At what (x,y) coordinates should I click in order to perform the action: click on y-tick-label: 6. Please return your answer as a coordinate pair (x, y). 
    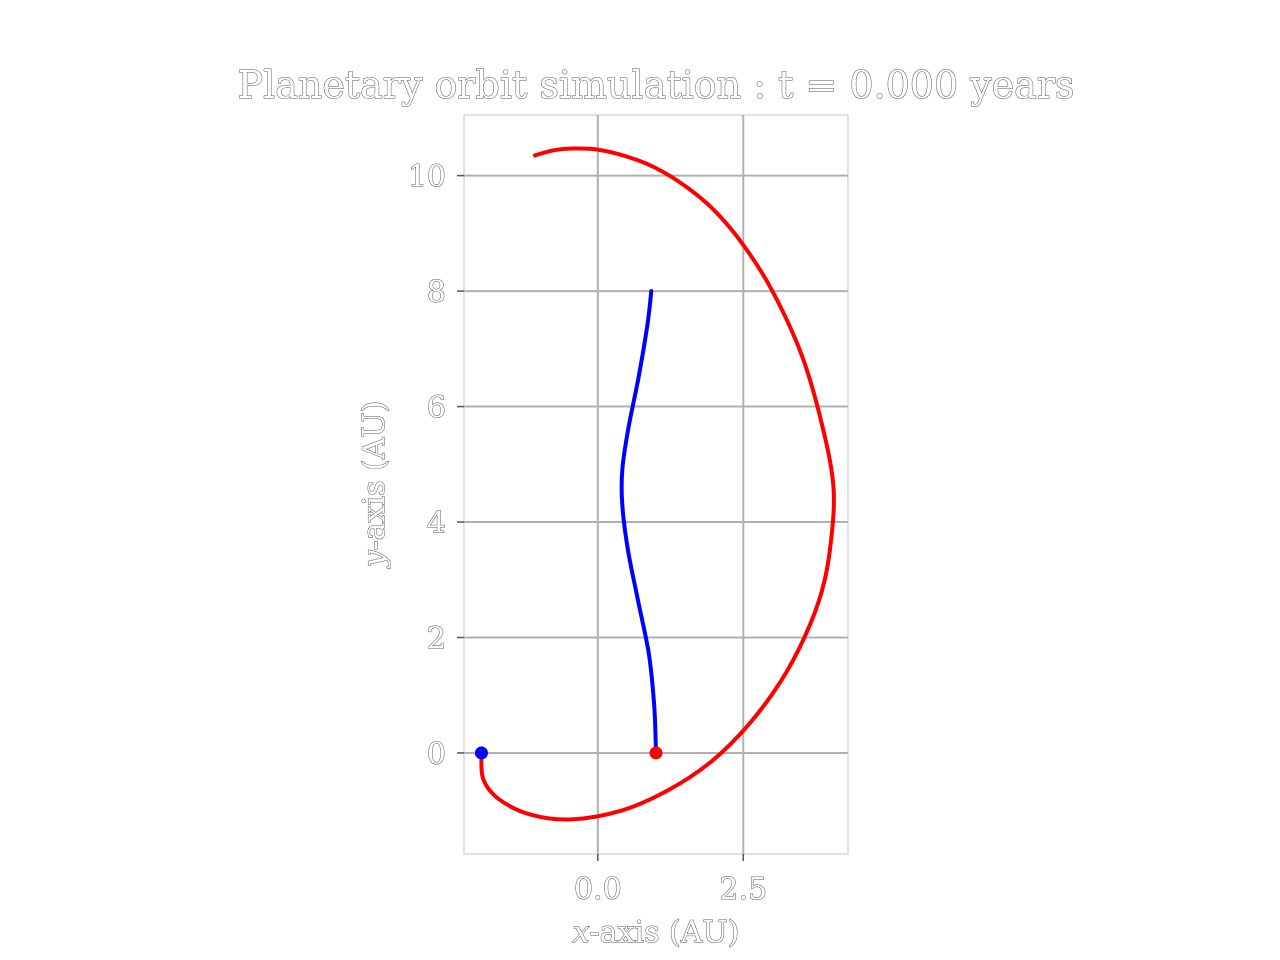
    Looking at the image, I should click on (436, 408).